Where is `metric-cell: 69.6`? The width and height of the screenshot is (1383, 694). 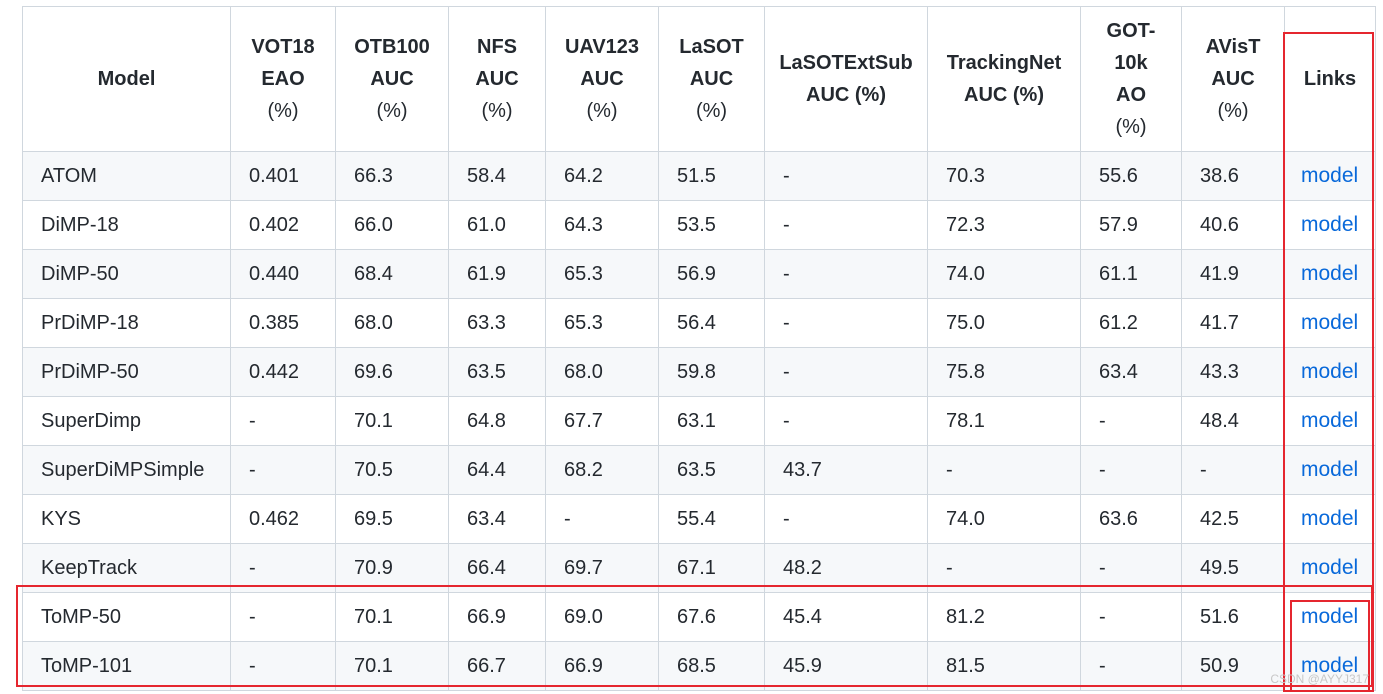
metric-cell: 69.6 is located at coordinates (392, 372).